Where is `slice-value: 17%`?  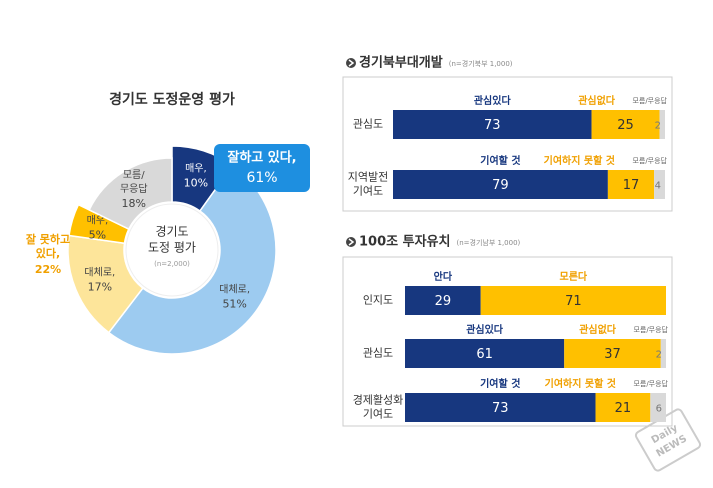
slice-value: 17% is located at coordinates (100, 287).